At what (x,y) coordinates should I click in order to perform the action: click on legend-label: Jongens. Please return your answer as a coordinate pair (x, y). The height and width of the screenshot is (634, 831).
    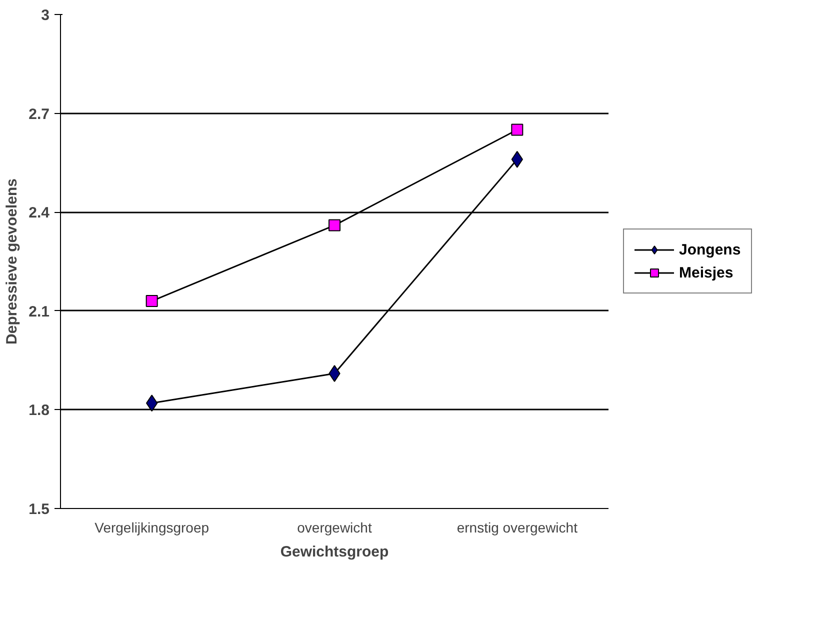
    Looking at the image, I should click on (710, 249).